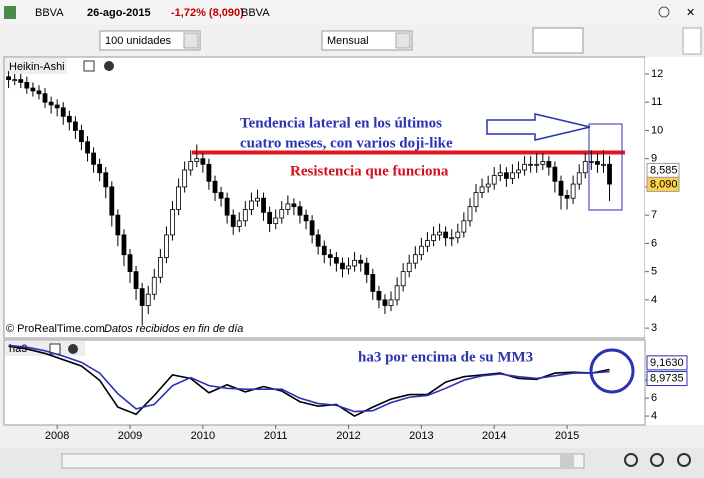  I want to click on panel-title: Heikin-Ashi, so click(37, 67).